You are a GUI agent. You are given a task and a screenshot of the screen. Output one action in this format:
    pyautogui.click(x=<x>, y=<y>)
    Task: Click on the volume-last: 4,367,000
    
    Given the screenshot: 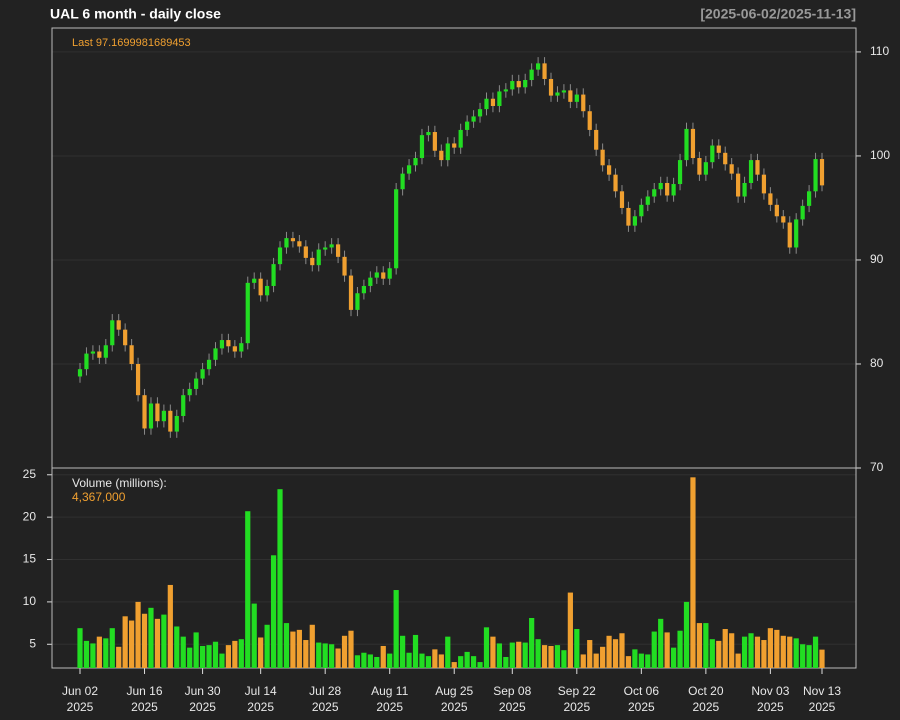 What is the action you would take?
    pyautogui.click(x=99, y=497)
    